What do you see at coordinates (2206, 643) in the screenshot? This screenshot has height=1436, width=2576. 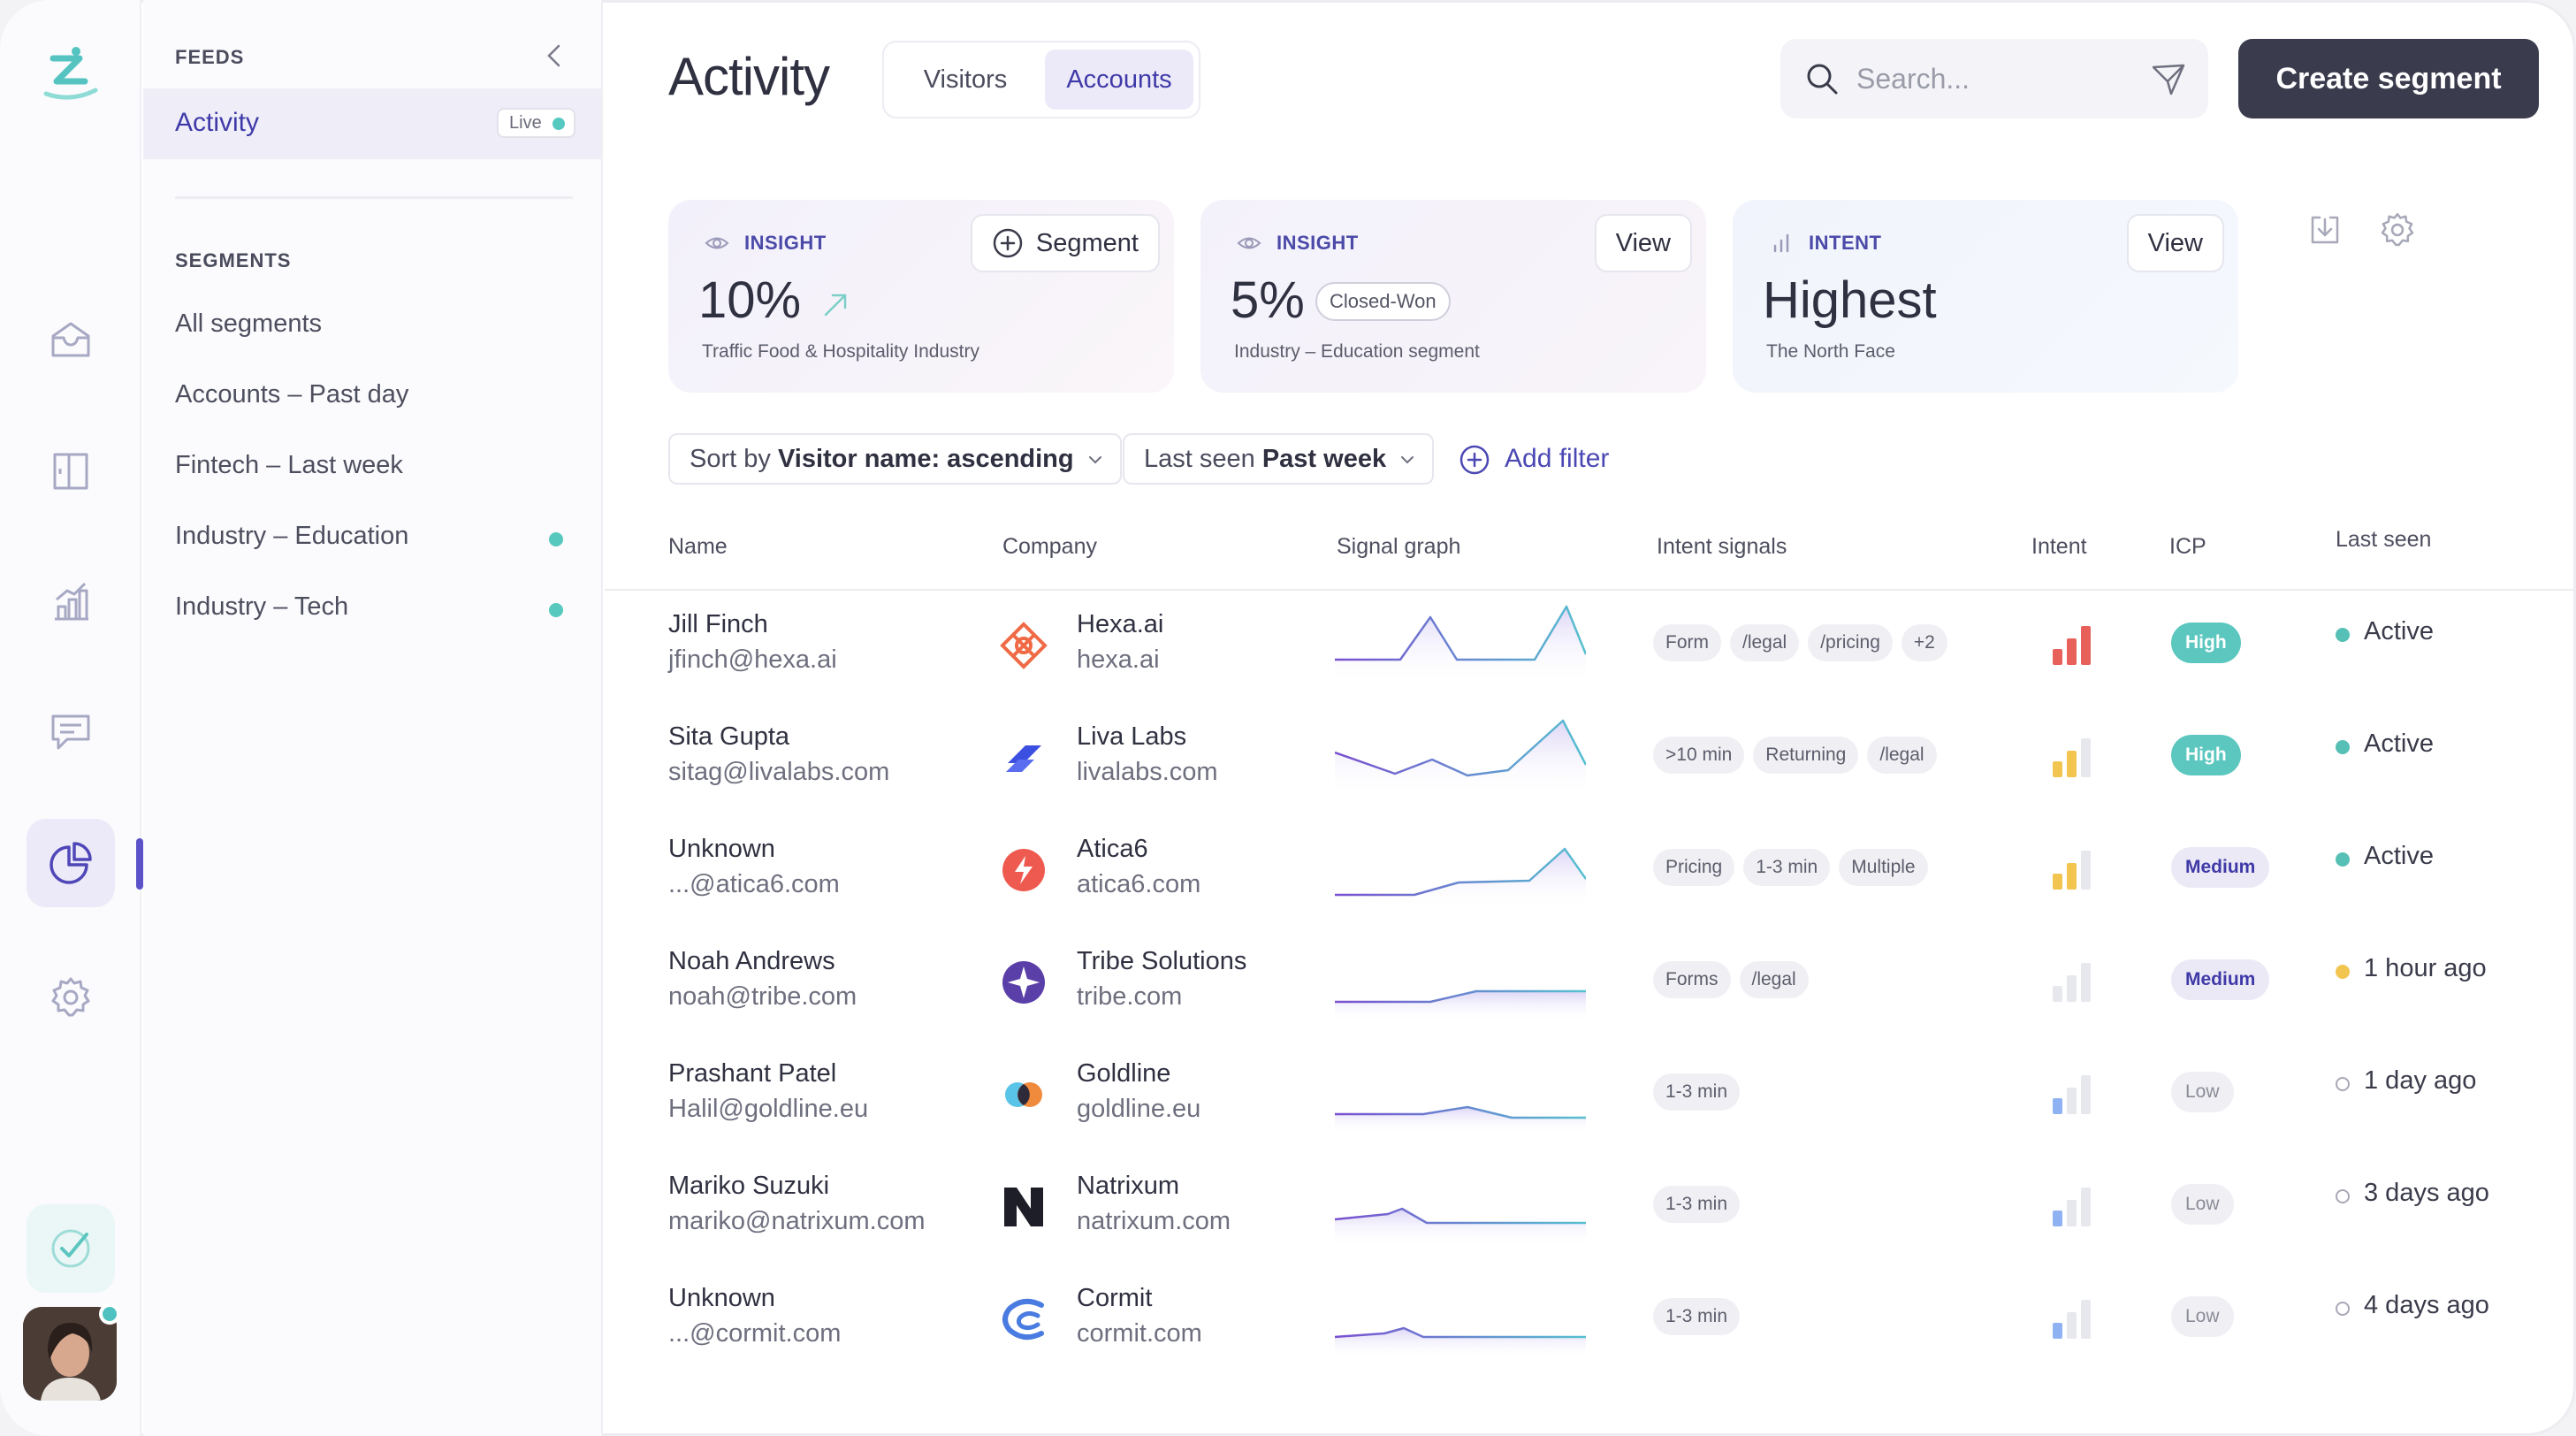 I see `icp-badge: High` at bounding box center [2206, 643].